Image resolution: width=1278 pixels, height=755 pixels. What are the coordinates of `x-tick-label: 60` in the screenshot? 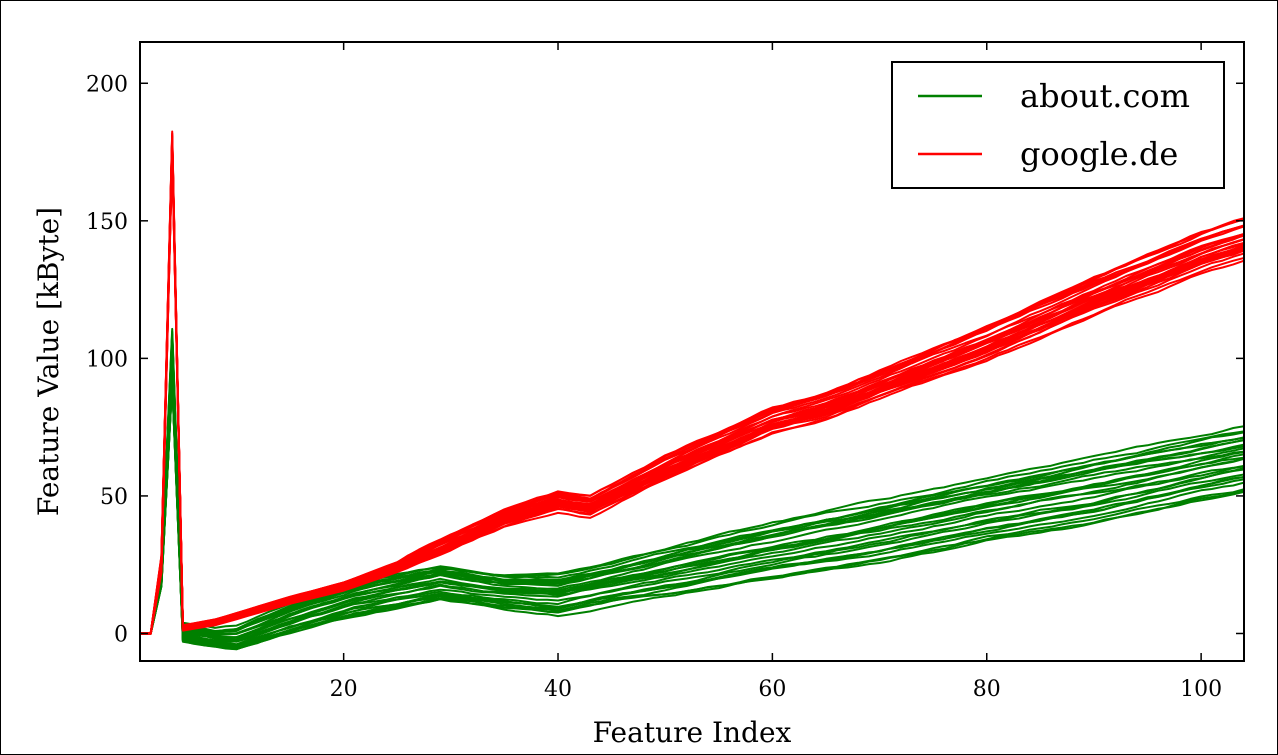 It's located at (772, 689).